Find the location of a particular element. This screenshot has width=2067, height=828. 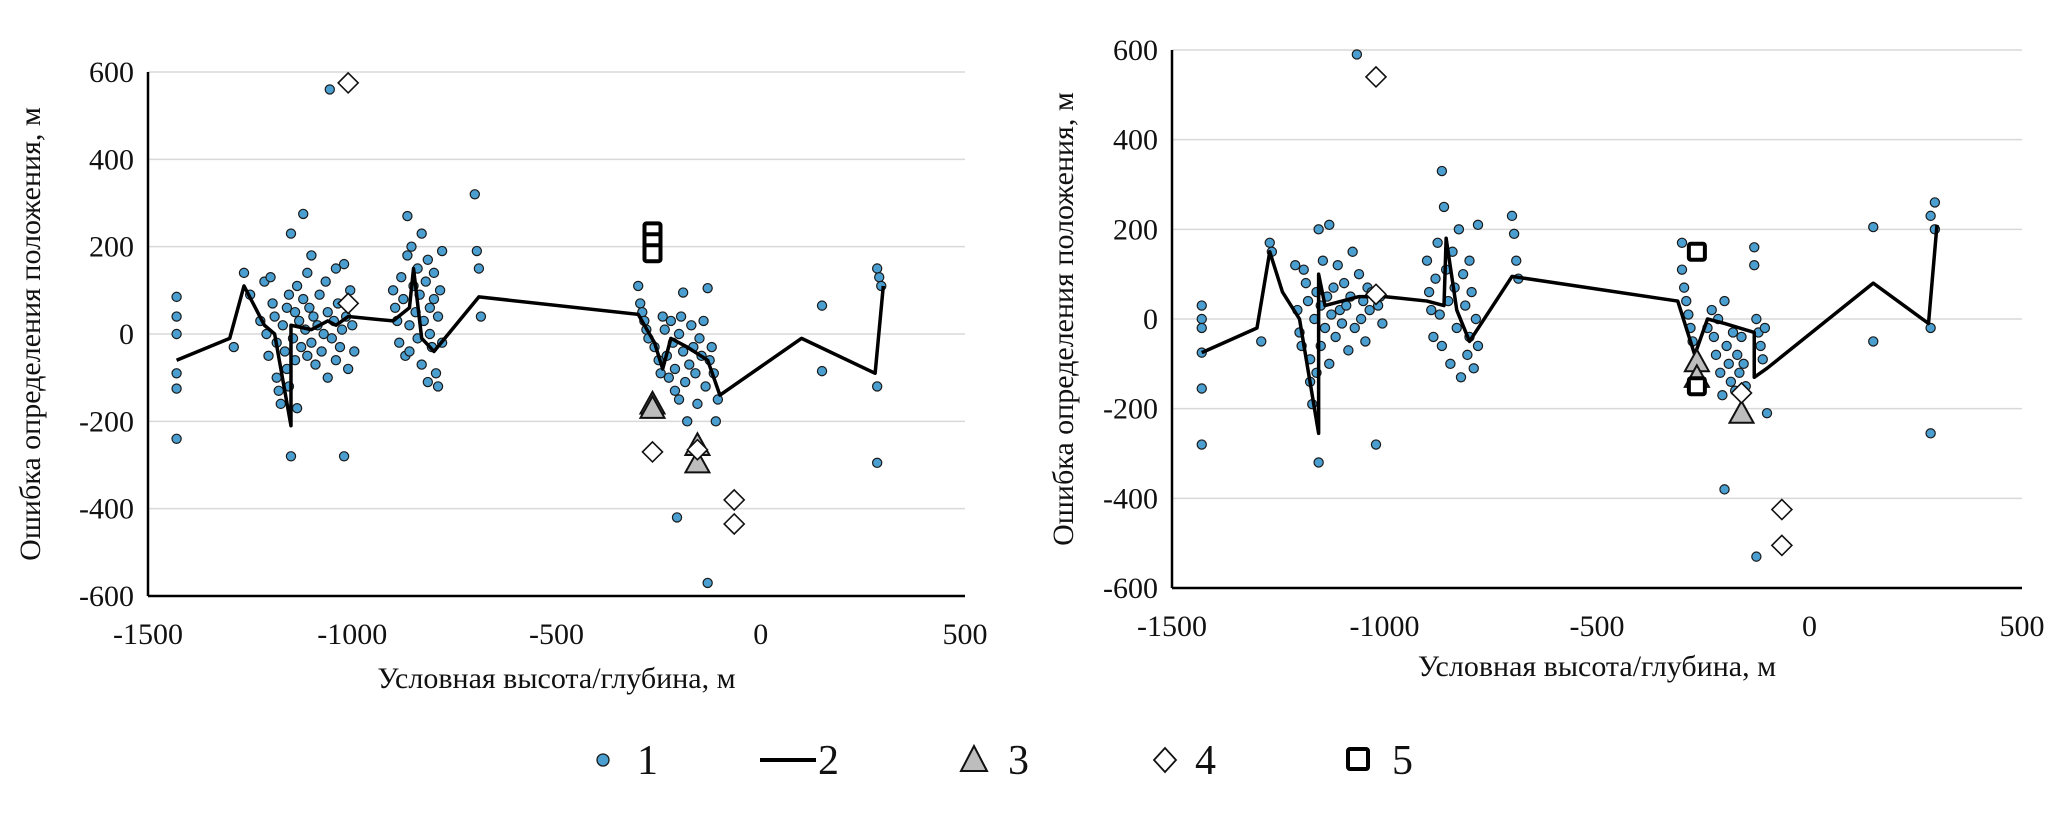

y-tick-label: -600 is located at coordinates (1130, 588).